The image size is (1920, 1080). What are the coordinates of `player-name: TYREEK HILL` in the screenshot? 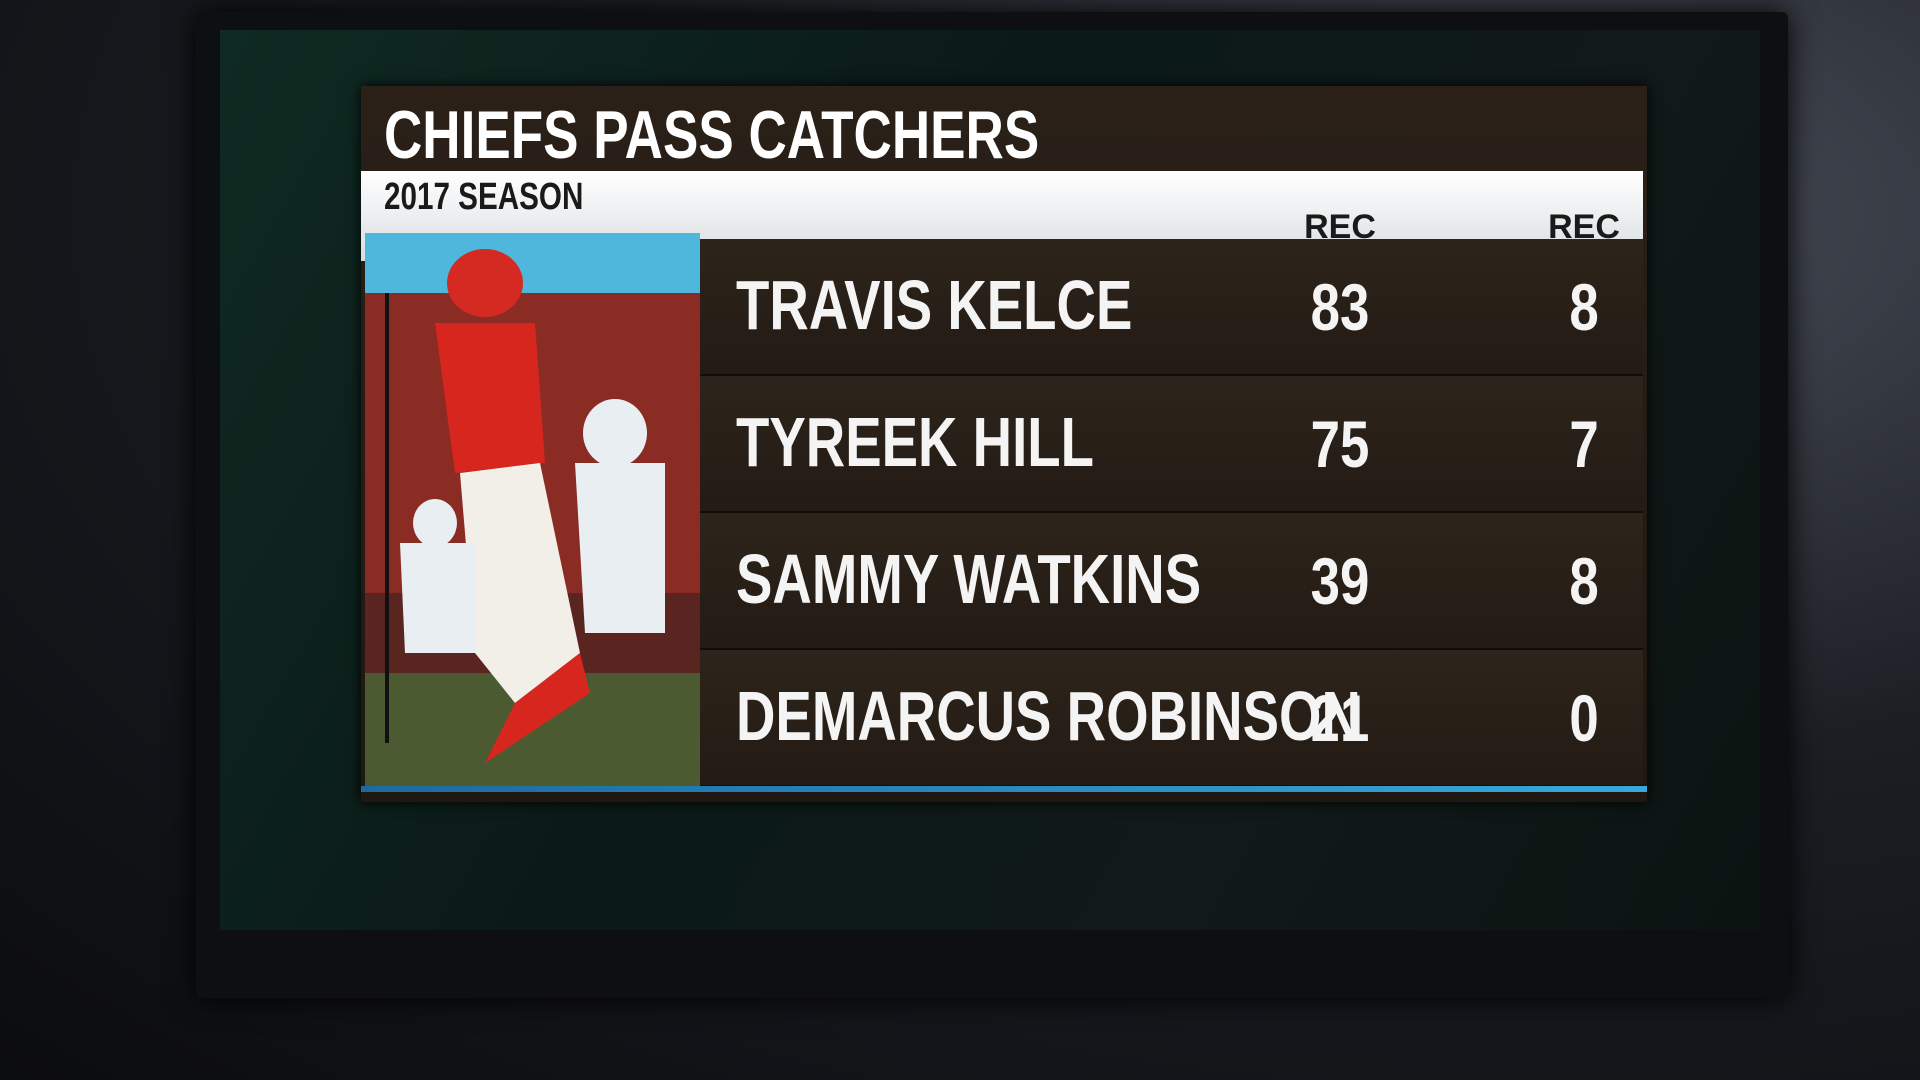 It's located at (965, 442).